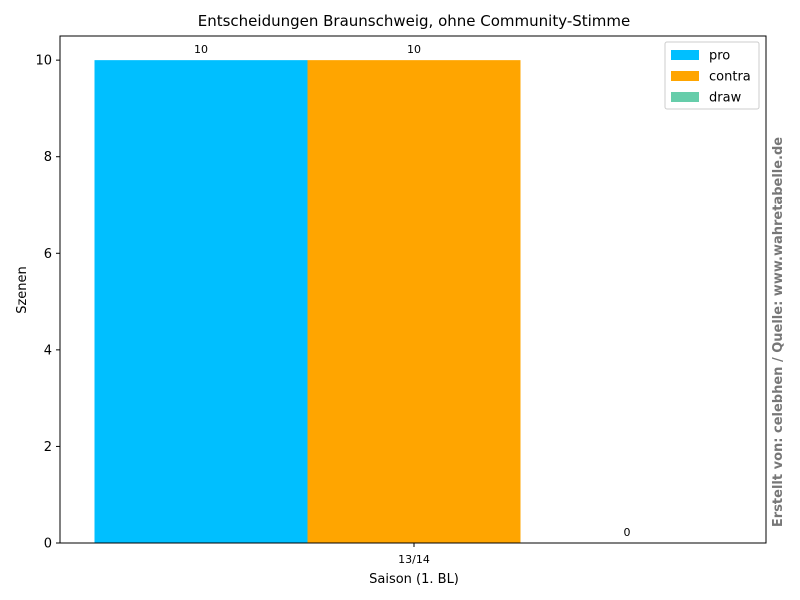 The height and width of the screenshot is (600, 800). I want to click on y-tick-label: 8, so click(48, 157).